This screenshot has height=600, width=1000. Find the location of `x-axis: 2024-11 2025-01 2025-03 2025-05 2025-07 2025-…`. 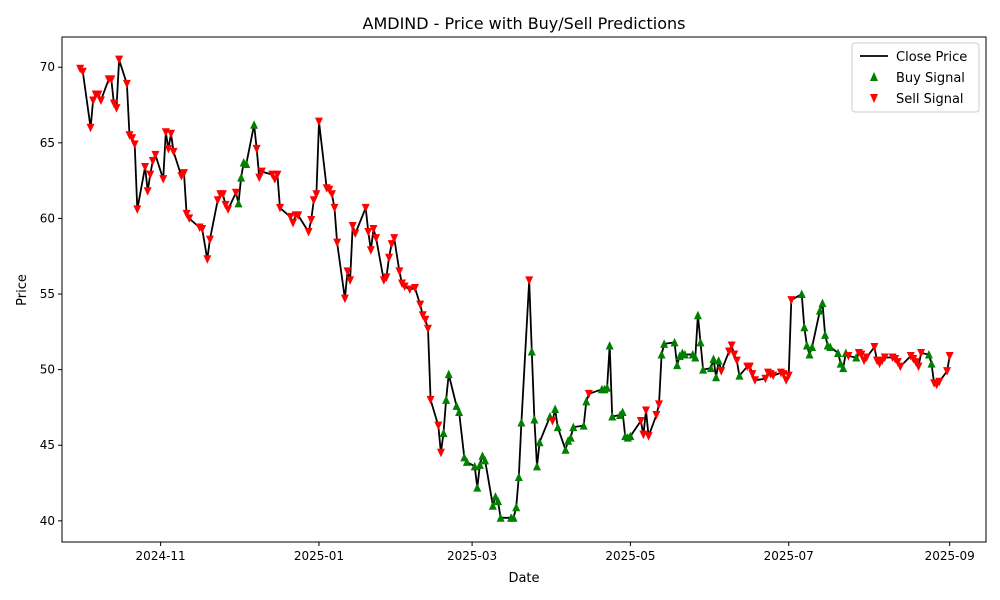

x-axis: 2024-11 2025-01 2025-03 2025-05 2025-07 2025-… is located at coordinates (555, 552).